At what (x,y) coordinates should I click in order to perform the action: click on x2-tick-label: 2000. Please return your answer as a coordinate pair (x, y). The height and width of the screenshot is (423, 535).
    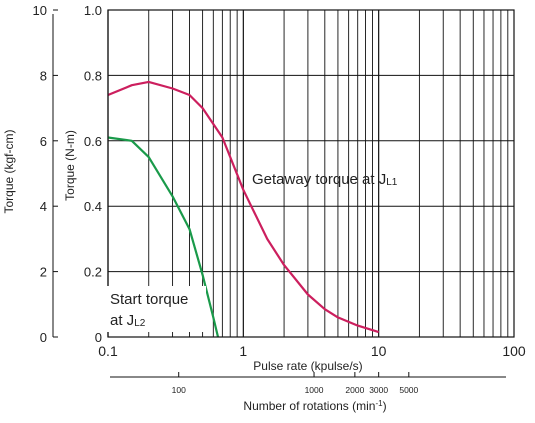
    Looking at the image, I should click on (354, 390).